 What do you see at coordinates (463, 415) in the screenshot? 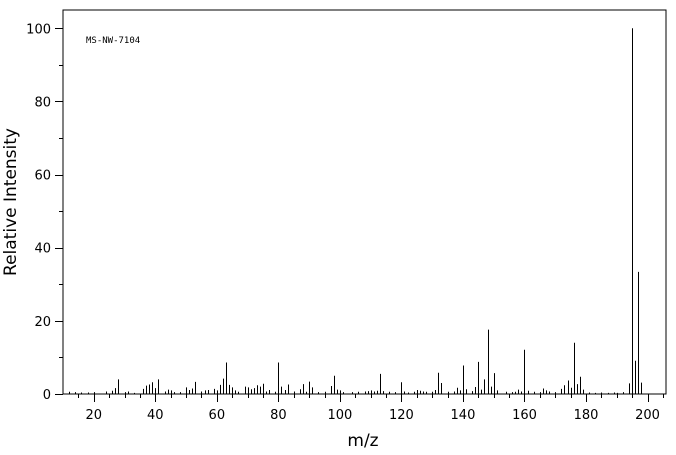
I see `x-tick-label-140: 140` at bounding box center [463, 415].